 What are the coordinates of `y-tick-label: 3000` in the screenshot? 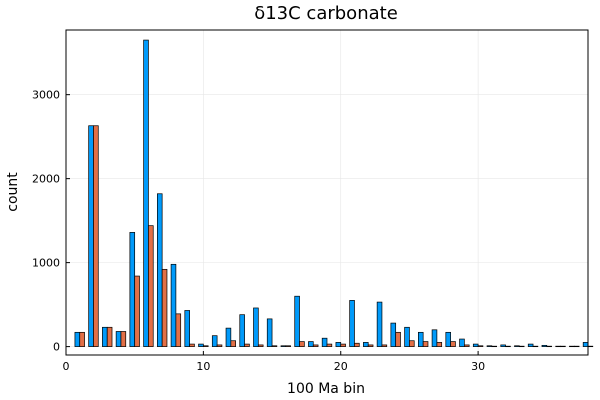 It's located at (46, 95).